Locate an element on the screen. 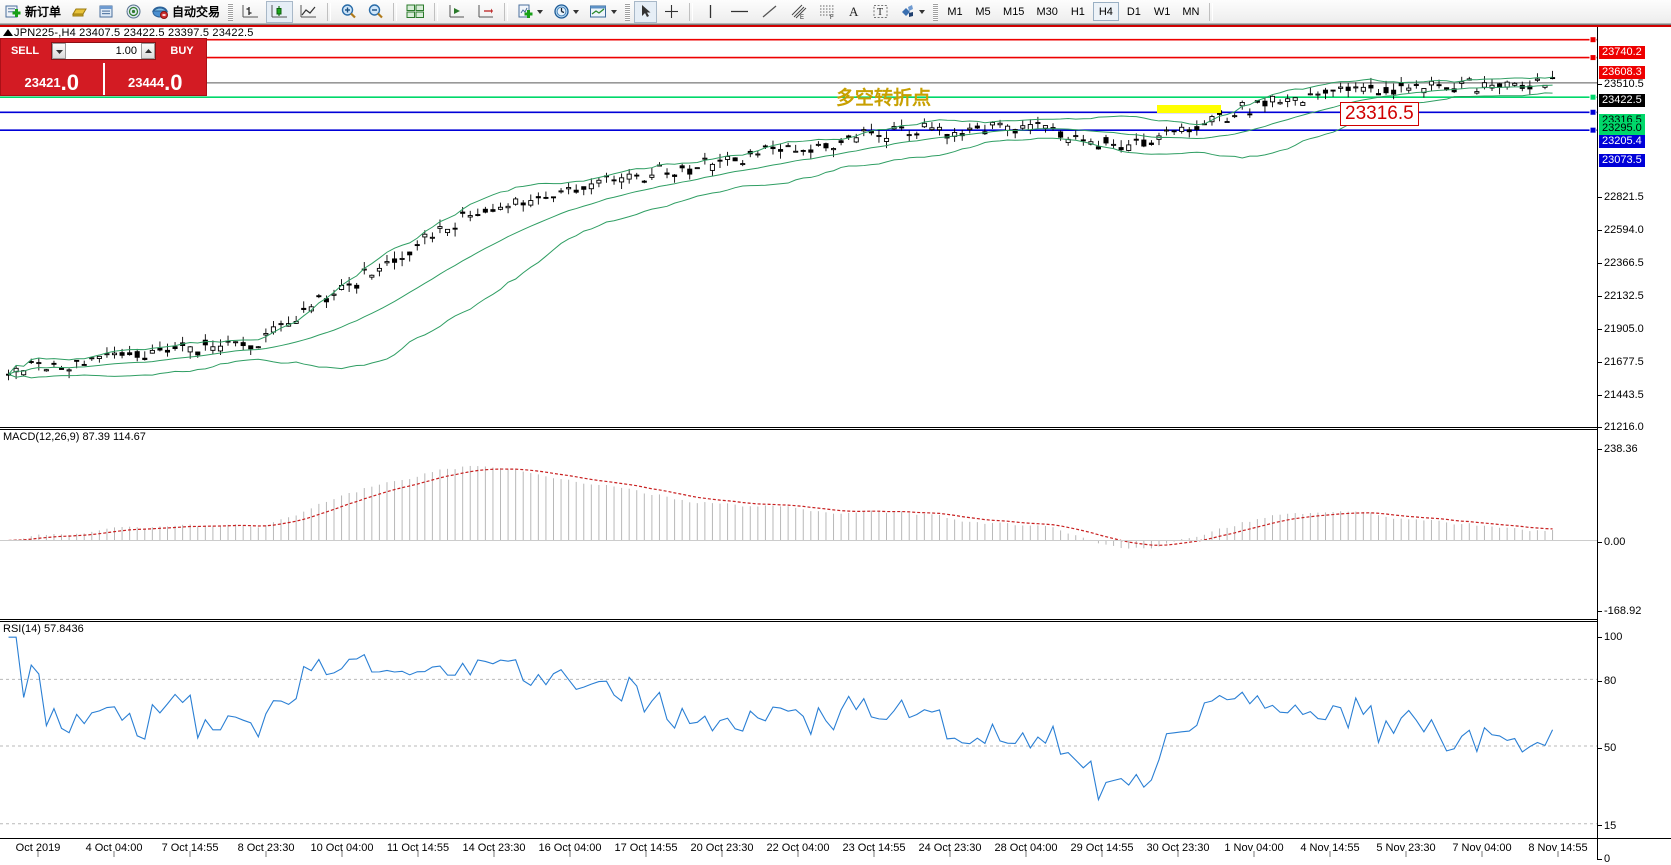 The image size is (1671, 865). price-level-annotation: 23316.5 is located at coordinates (1379, 114).